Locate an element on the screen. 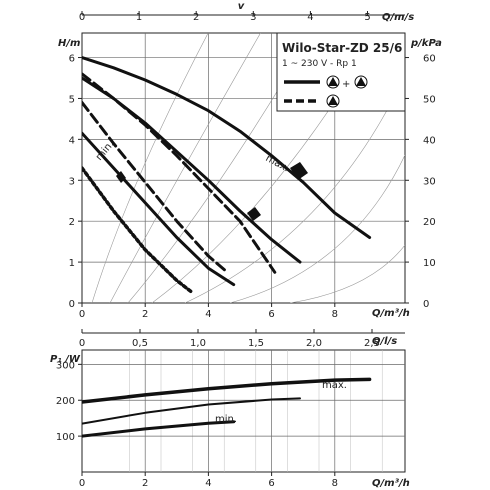  y-tick-label: 5 is located at coordinates (72, 99).